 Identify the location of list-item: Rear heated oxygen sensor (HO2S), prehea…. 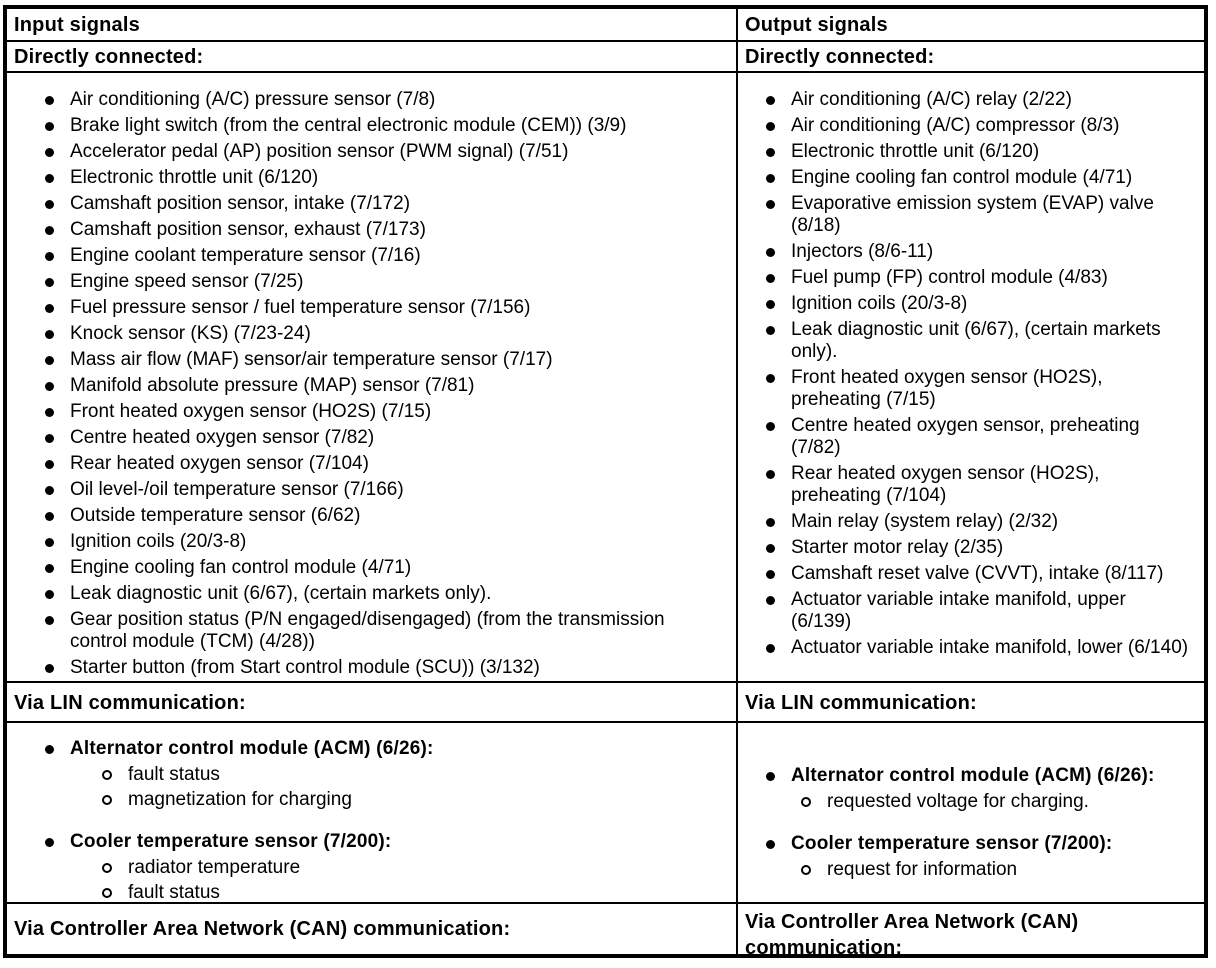
(981, 485).